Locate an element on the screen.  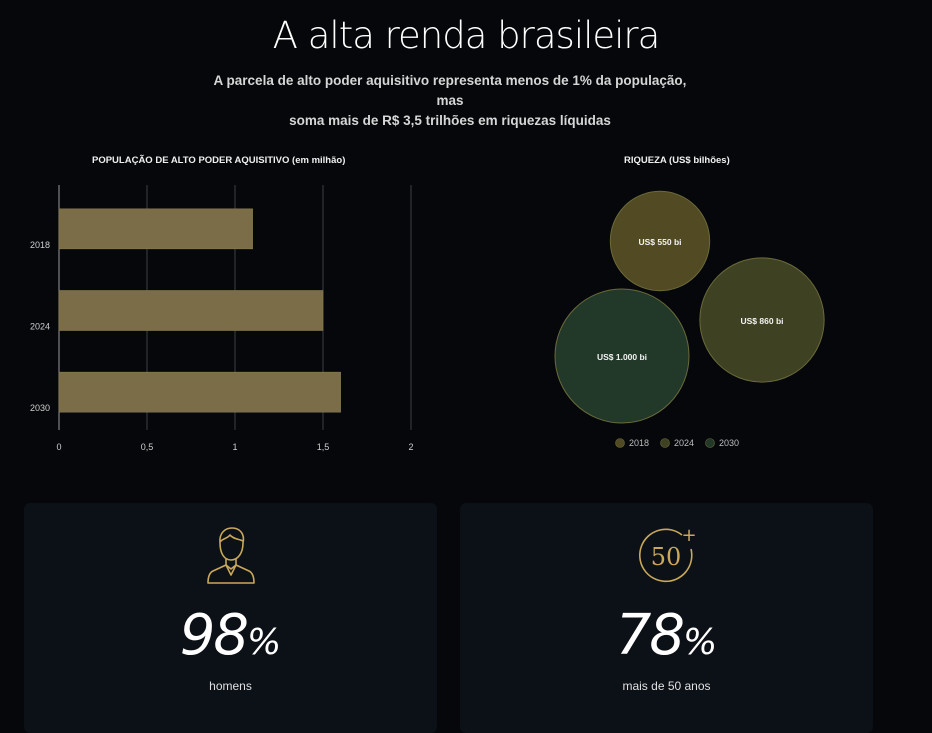
y-tick-label: 2024 is located at coordinates (40, 327).